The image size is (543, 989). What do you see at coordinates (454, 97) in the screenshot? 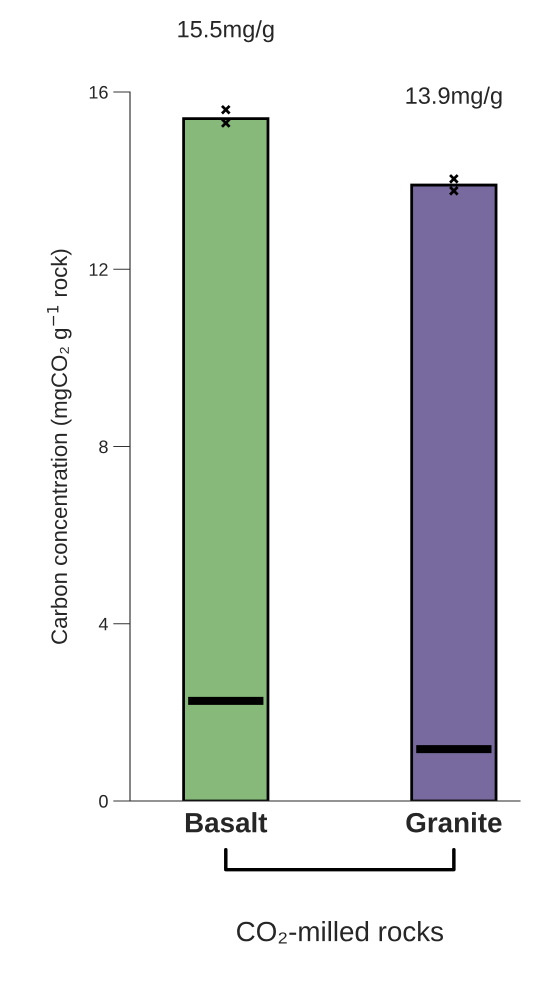
I see `annotation: 13.9mg/g` at bounding box center [454, 97].